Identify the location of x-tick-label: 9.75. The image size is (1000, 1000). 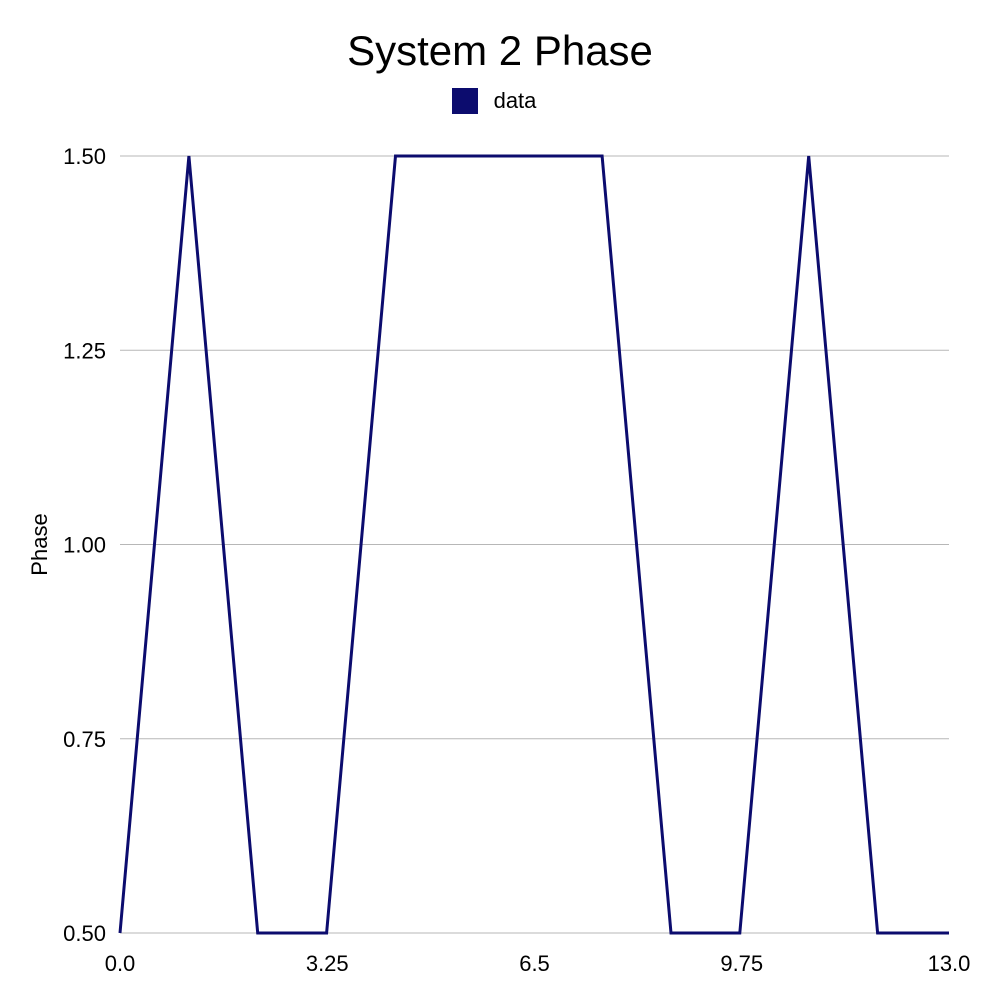
(741, 963).